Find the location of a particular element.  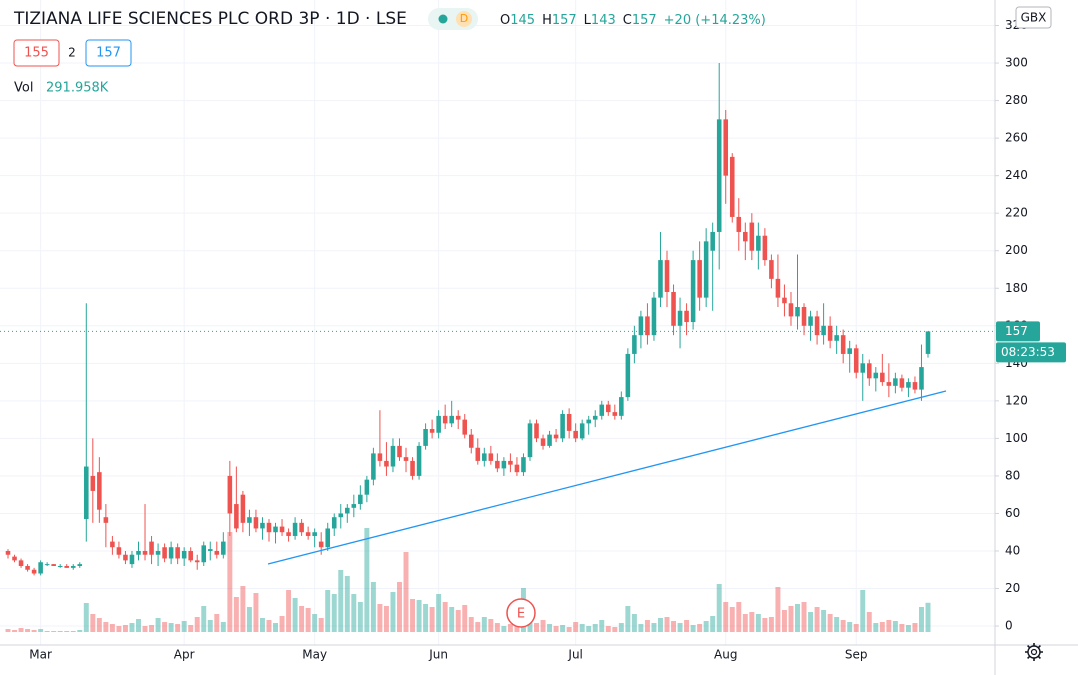

gear-hub is located at coordinates (1034, 652).